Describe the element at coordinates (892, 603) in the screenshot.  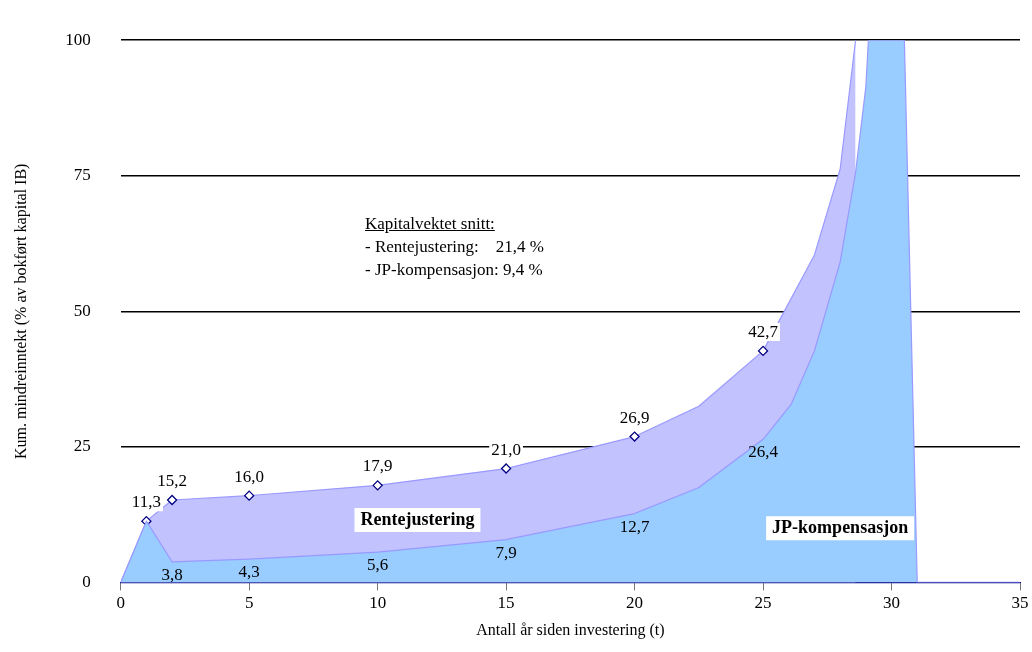
I see `x-tick-label: 30` at that location.